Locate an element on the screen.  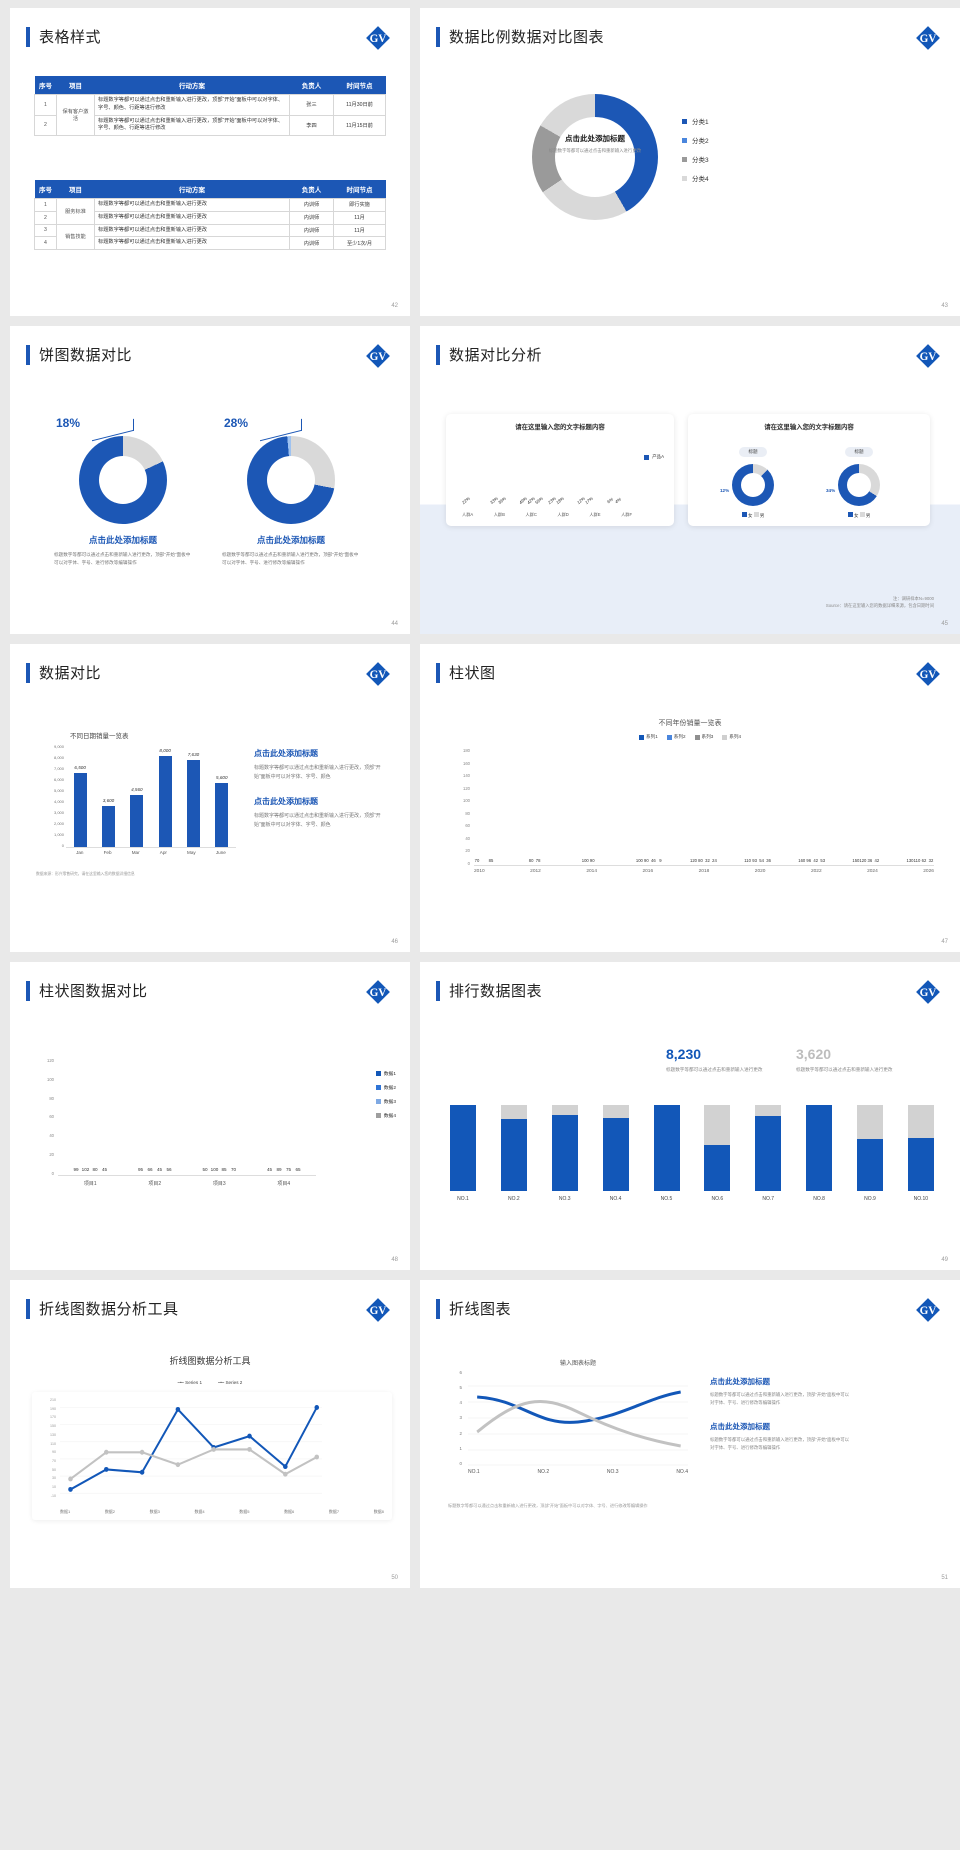
chart-legend: 系列1 系列2 系列3 系列4 is located at coordinates (690, 737).